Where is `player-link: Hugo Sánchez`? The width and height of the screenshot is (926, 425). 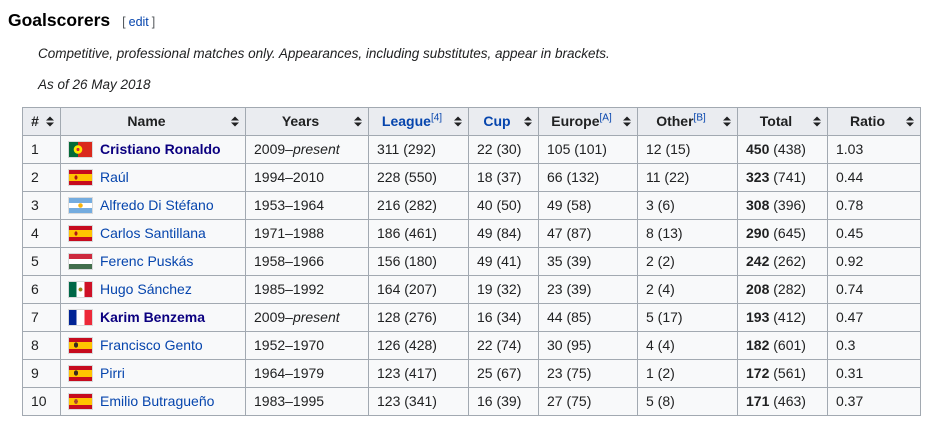 player-link: Hugo Sánchez is located at coordinates (146, 289).